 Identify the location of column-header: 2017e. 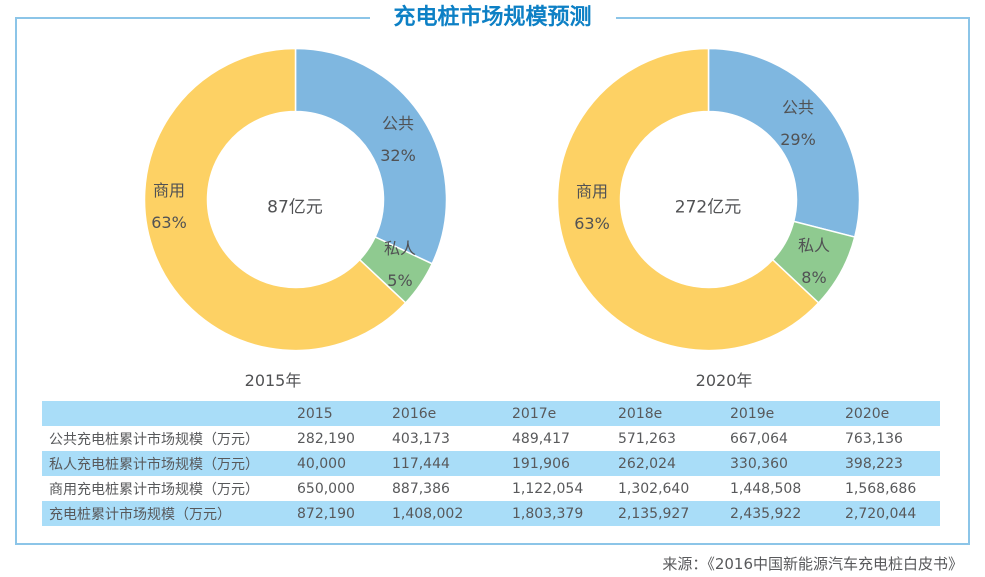
(534, 413).